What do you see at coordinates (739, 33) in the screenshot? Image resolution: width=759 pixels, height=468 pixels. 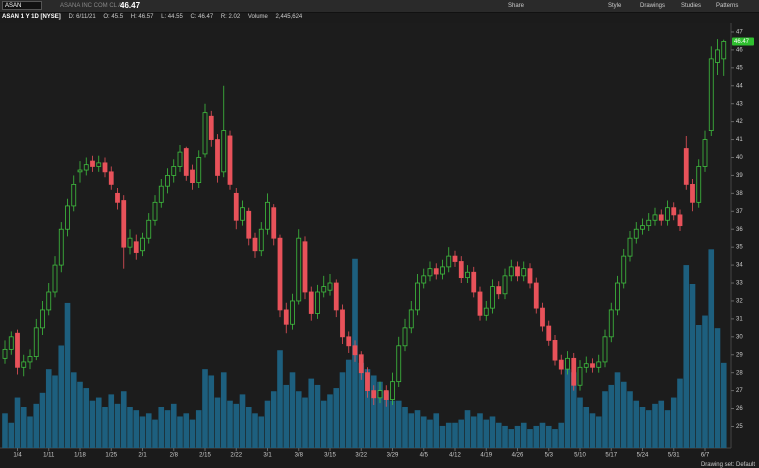 I see `y-tick-label: 47` at bounding box center [739, 33].